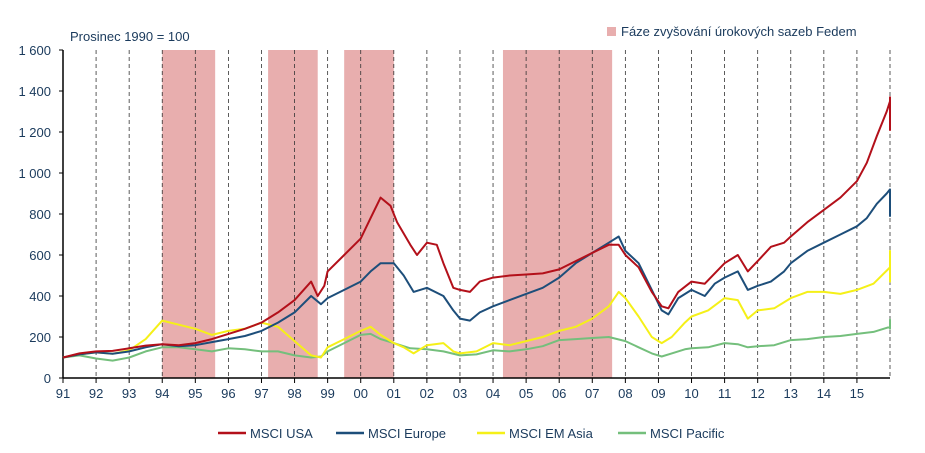  What do you see at coordinates (857, 393) in the screenshot?
I see `x-tick-label: 15` at bounding box center [857, 393].